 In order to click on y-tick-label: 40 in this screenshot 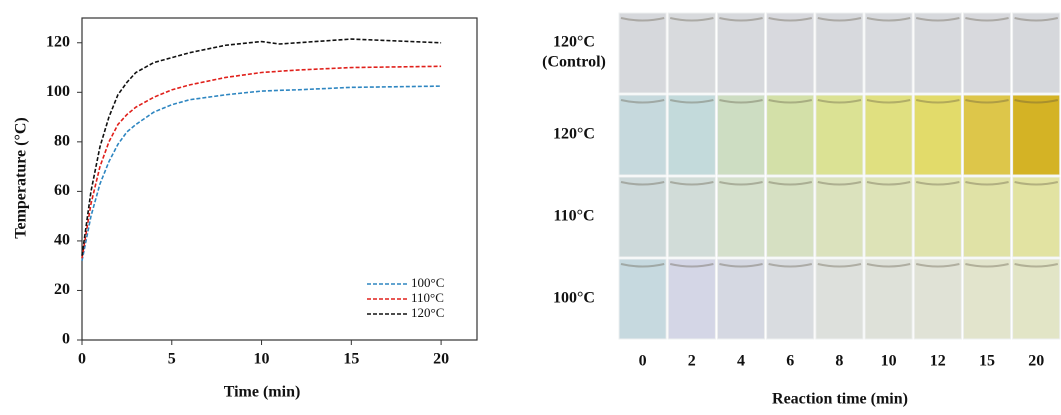, I will do `click(62, 240)`.